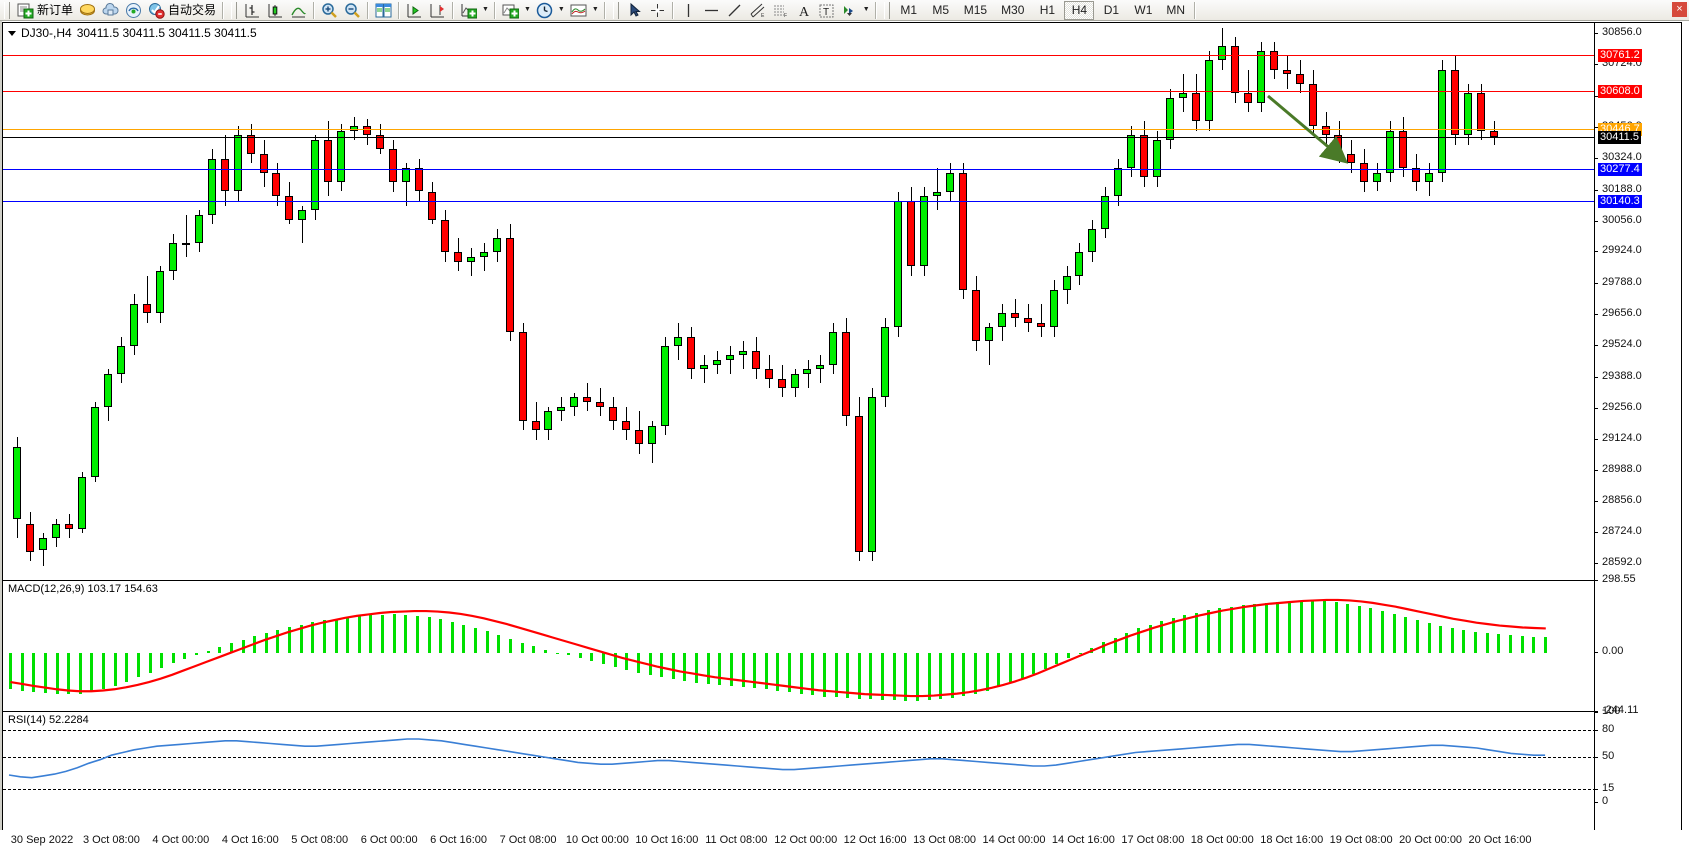  I want to click on history-button, so click(87, 10).